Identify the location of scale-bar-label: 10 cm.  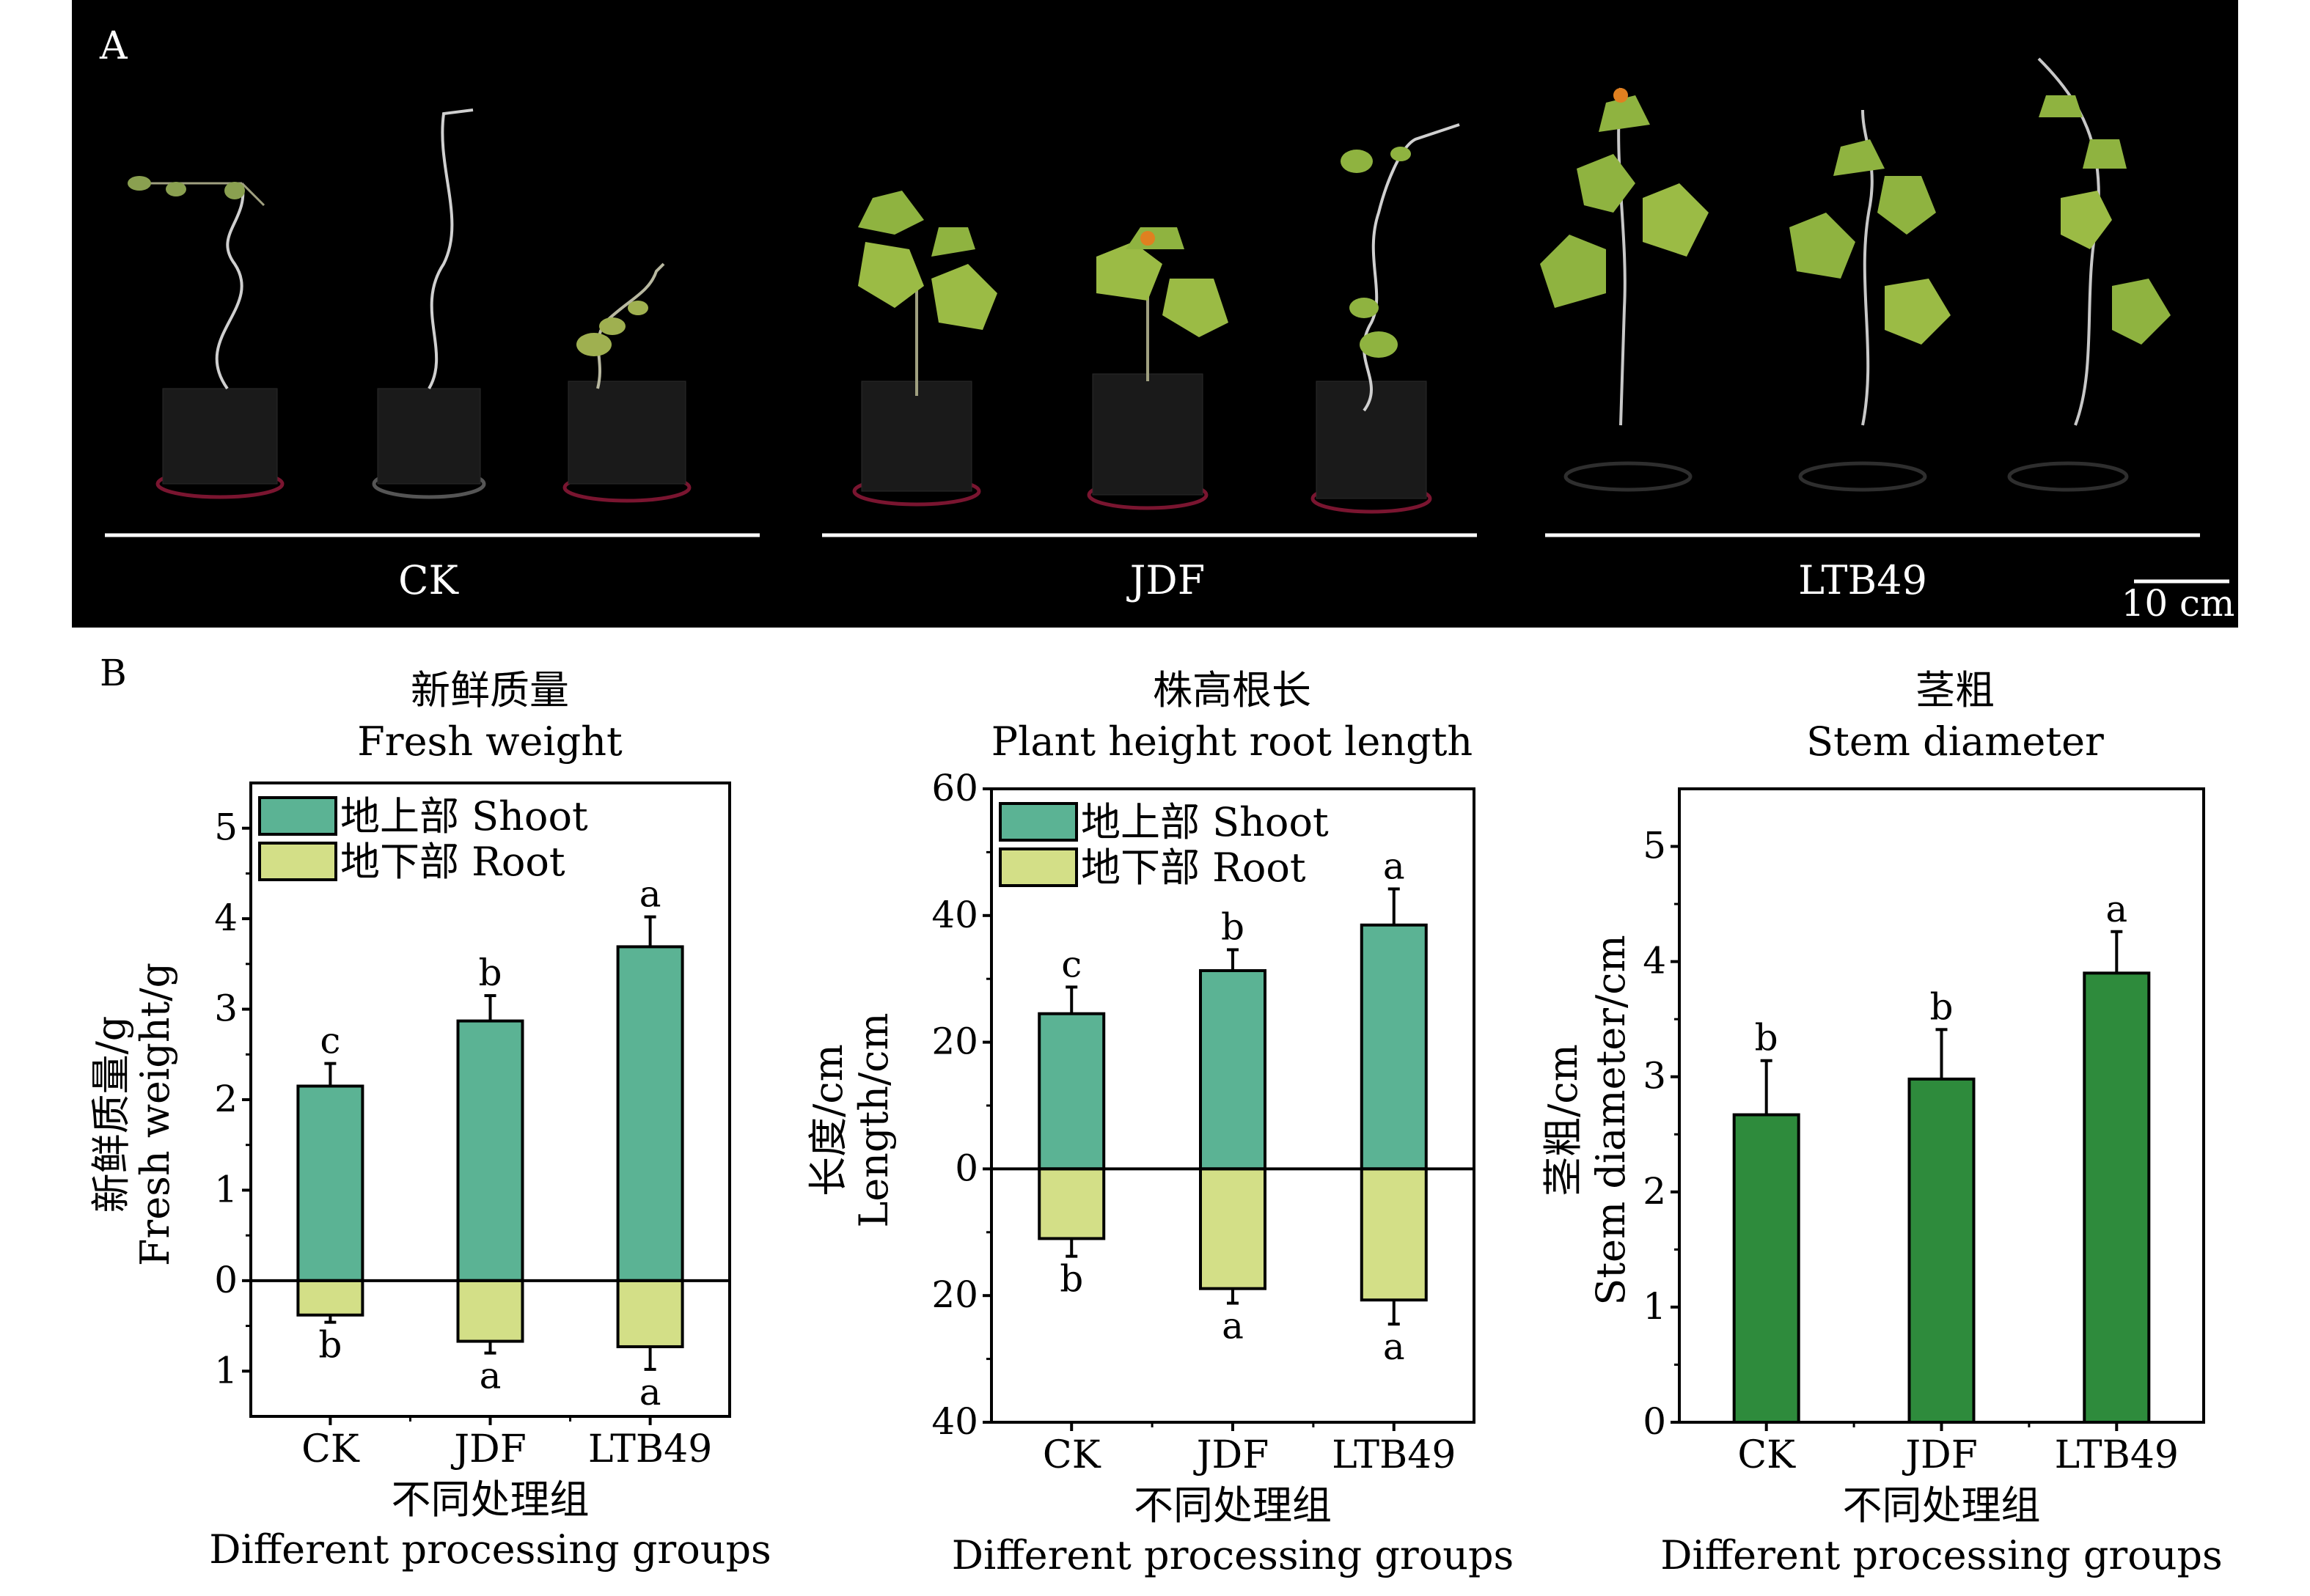
(2178, 603).